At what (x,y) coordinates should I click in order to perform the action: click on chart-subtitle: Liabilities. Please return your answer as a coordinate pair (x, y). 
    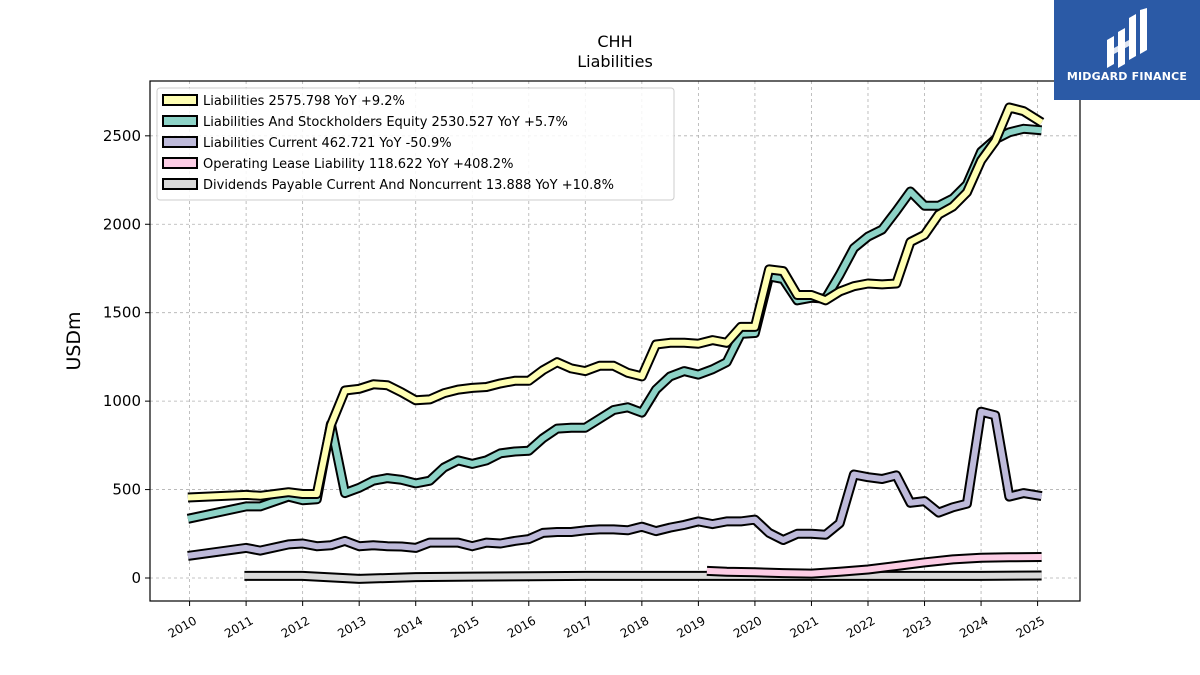
    Looking at the image, I should click on (615, 61).